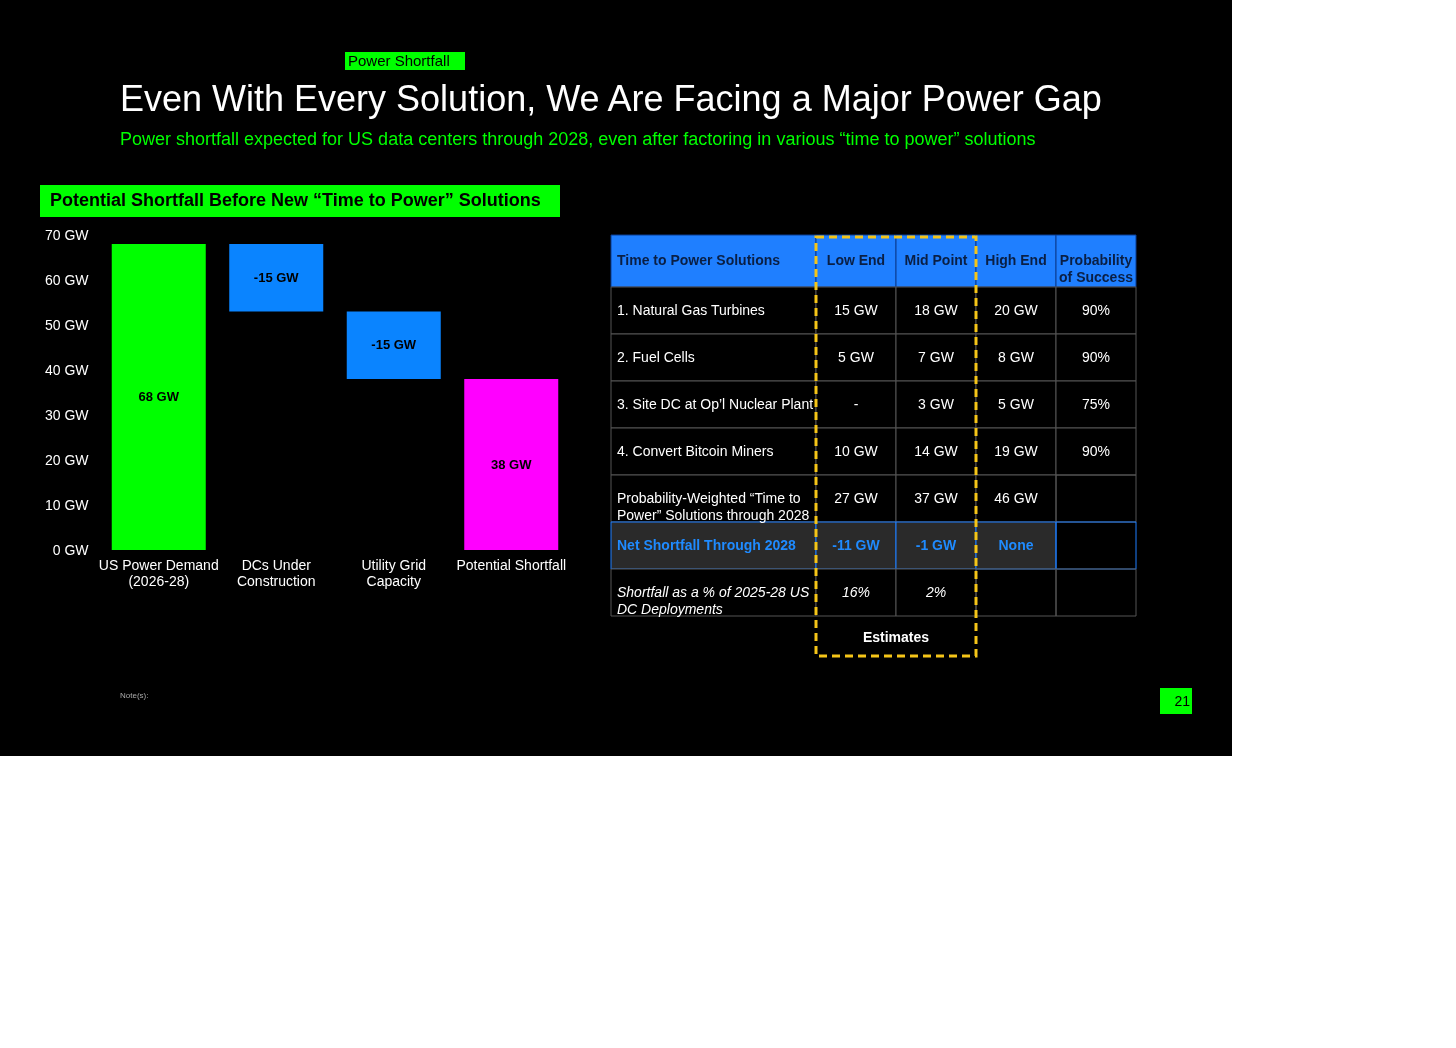 The width and height of the screenshot is (1456, 1048). Describe the element at coordinates (896, 637) in the screenshot. I see `text: Estimates` at that location.